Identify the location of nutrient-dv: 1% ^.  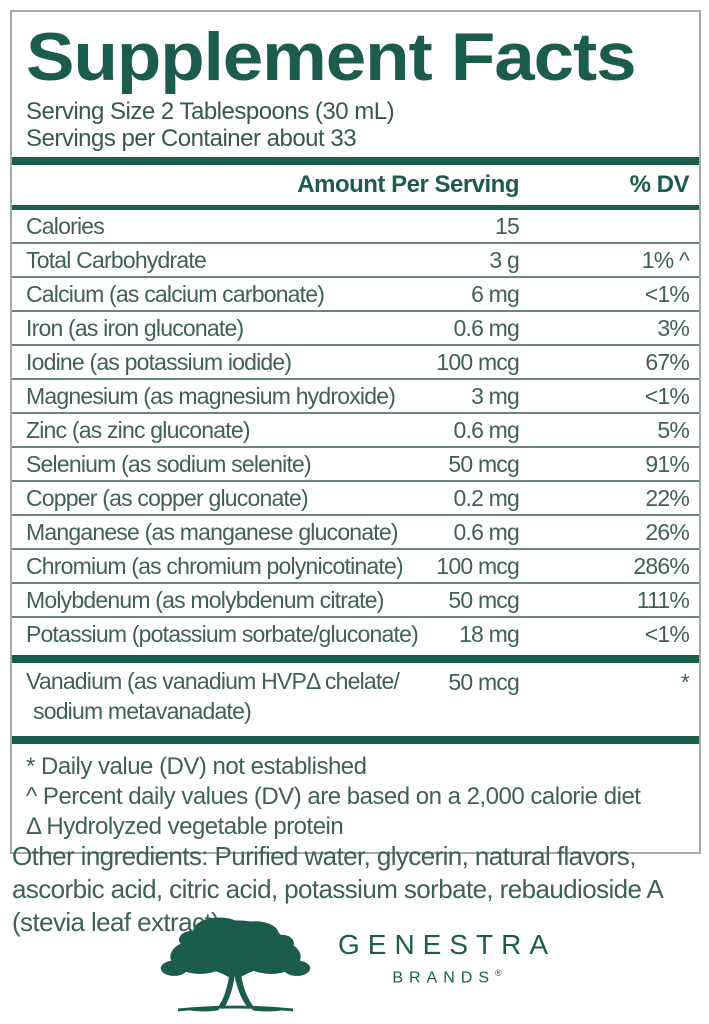
(665, 260).